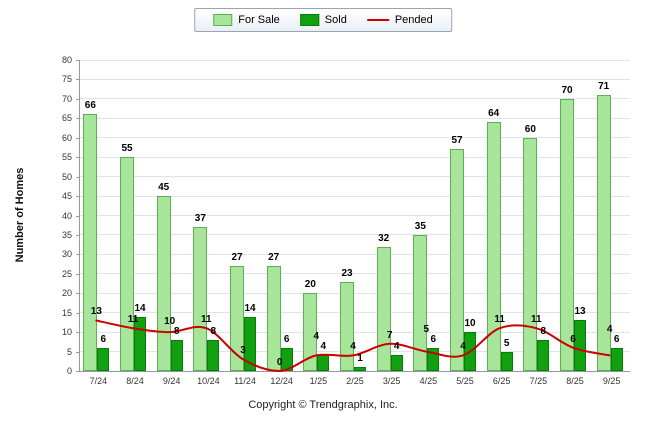 The width and height of the screenshot is (646, 434). I want to click on y-tick-label: 25, so click(66, 273).